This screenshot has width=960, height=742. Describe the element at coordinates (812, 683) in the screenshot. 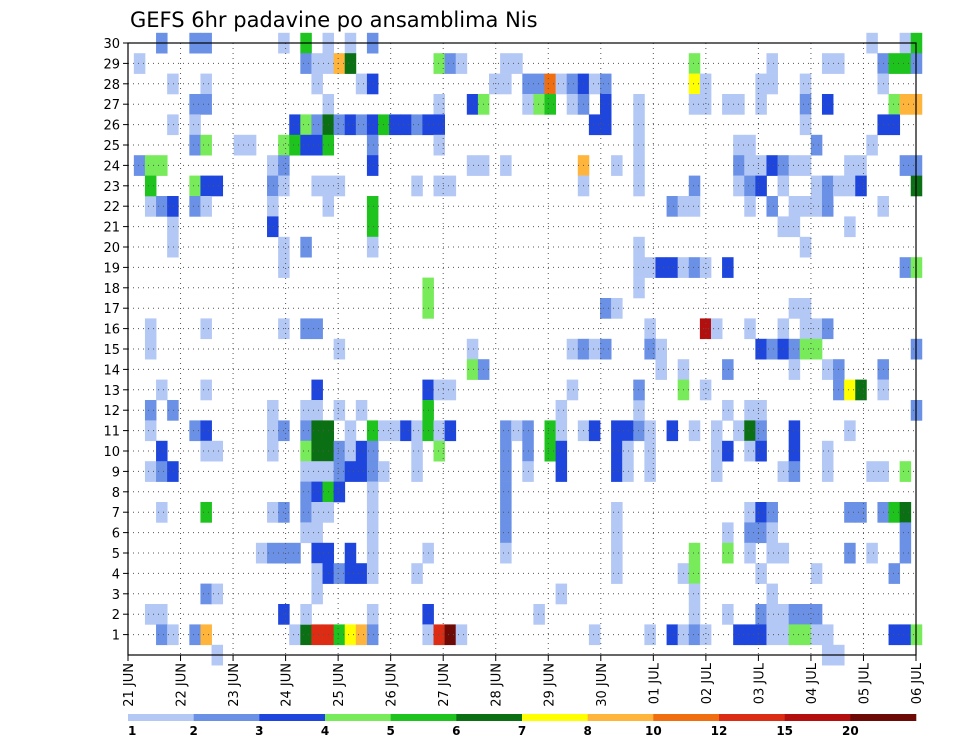

I see `x-tick-label: 04 JUL` at that location.